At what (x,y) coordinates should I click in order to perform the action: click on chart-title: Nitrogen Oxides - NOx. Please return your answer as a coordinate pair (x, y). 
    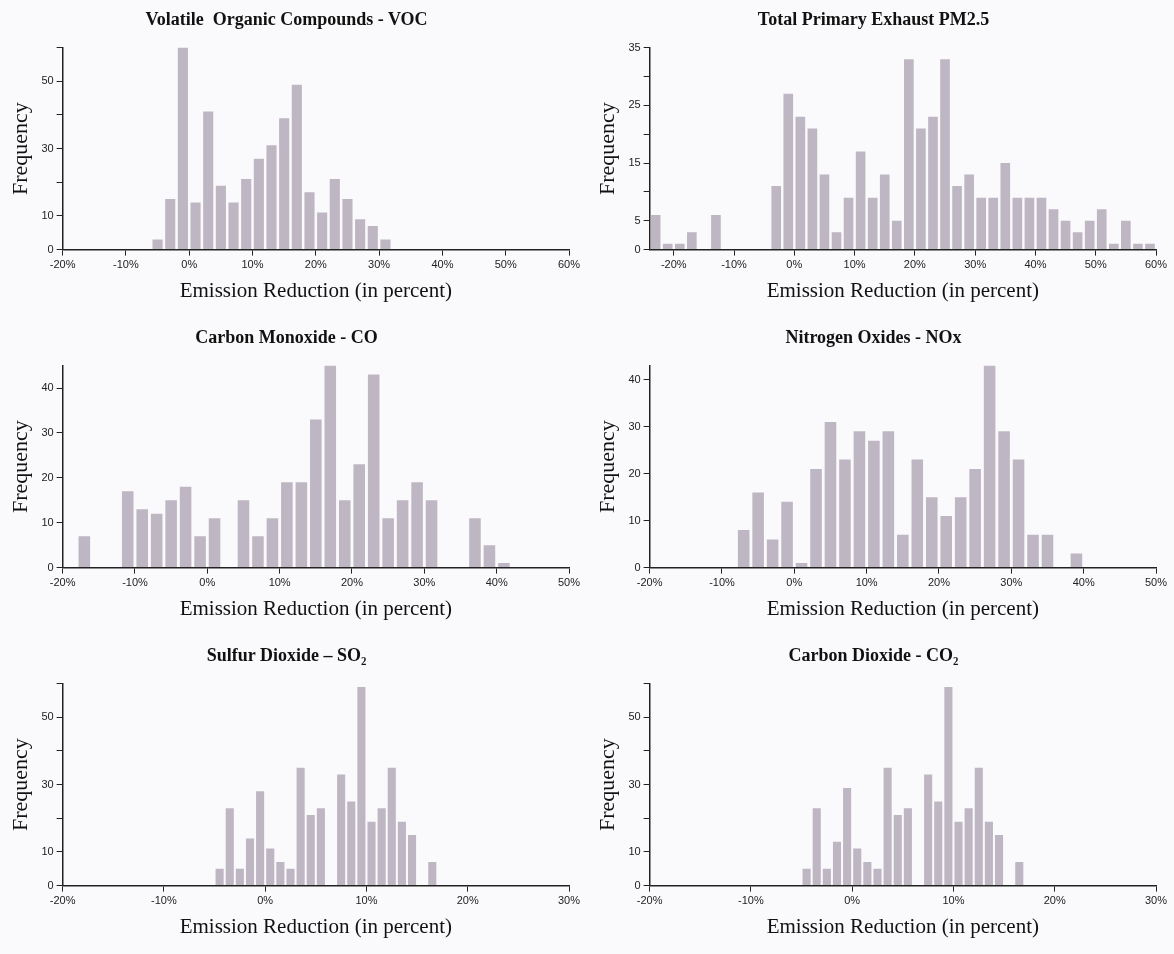
    Looking at the image, I should click on (873, 337).